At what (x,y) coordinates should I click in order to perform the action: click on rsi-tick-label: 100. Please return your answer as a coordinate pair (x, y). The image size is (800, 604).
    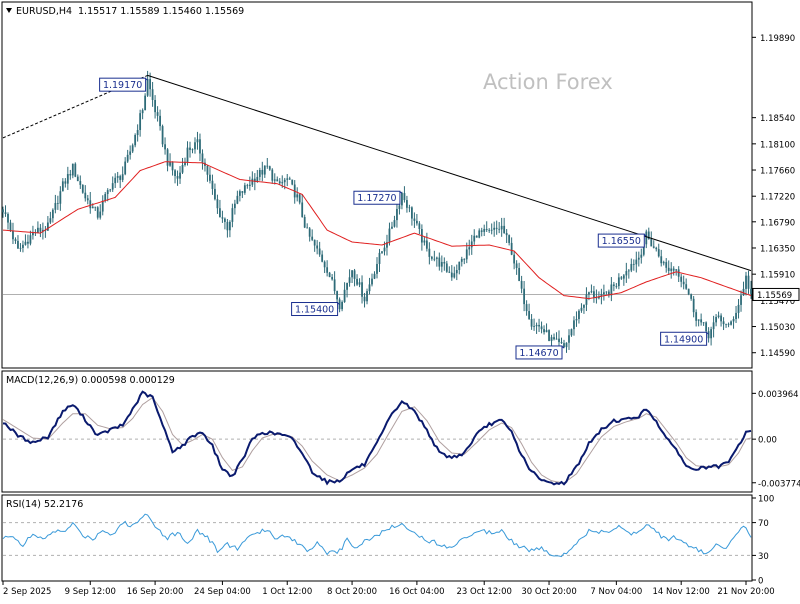
    Looking at the image, I should click on (766, 500).